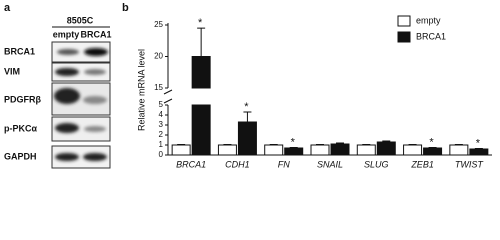 The width and height of the screenshot is (500, 240). I want to click on blots, so click(81, 105).